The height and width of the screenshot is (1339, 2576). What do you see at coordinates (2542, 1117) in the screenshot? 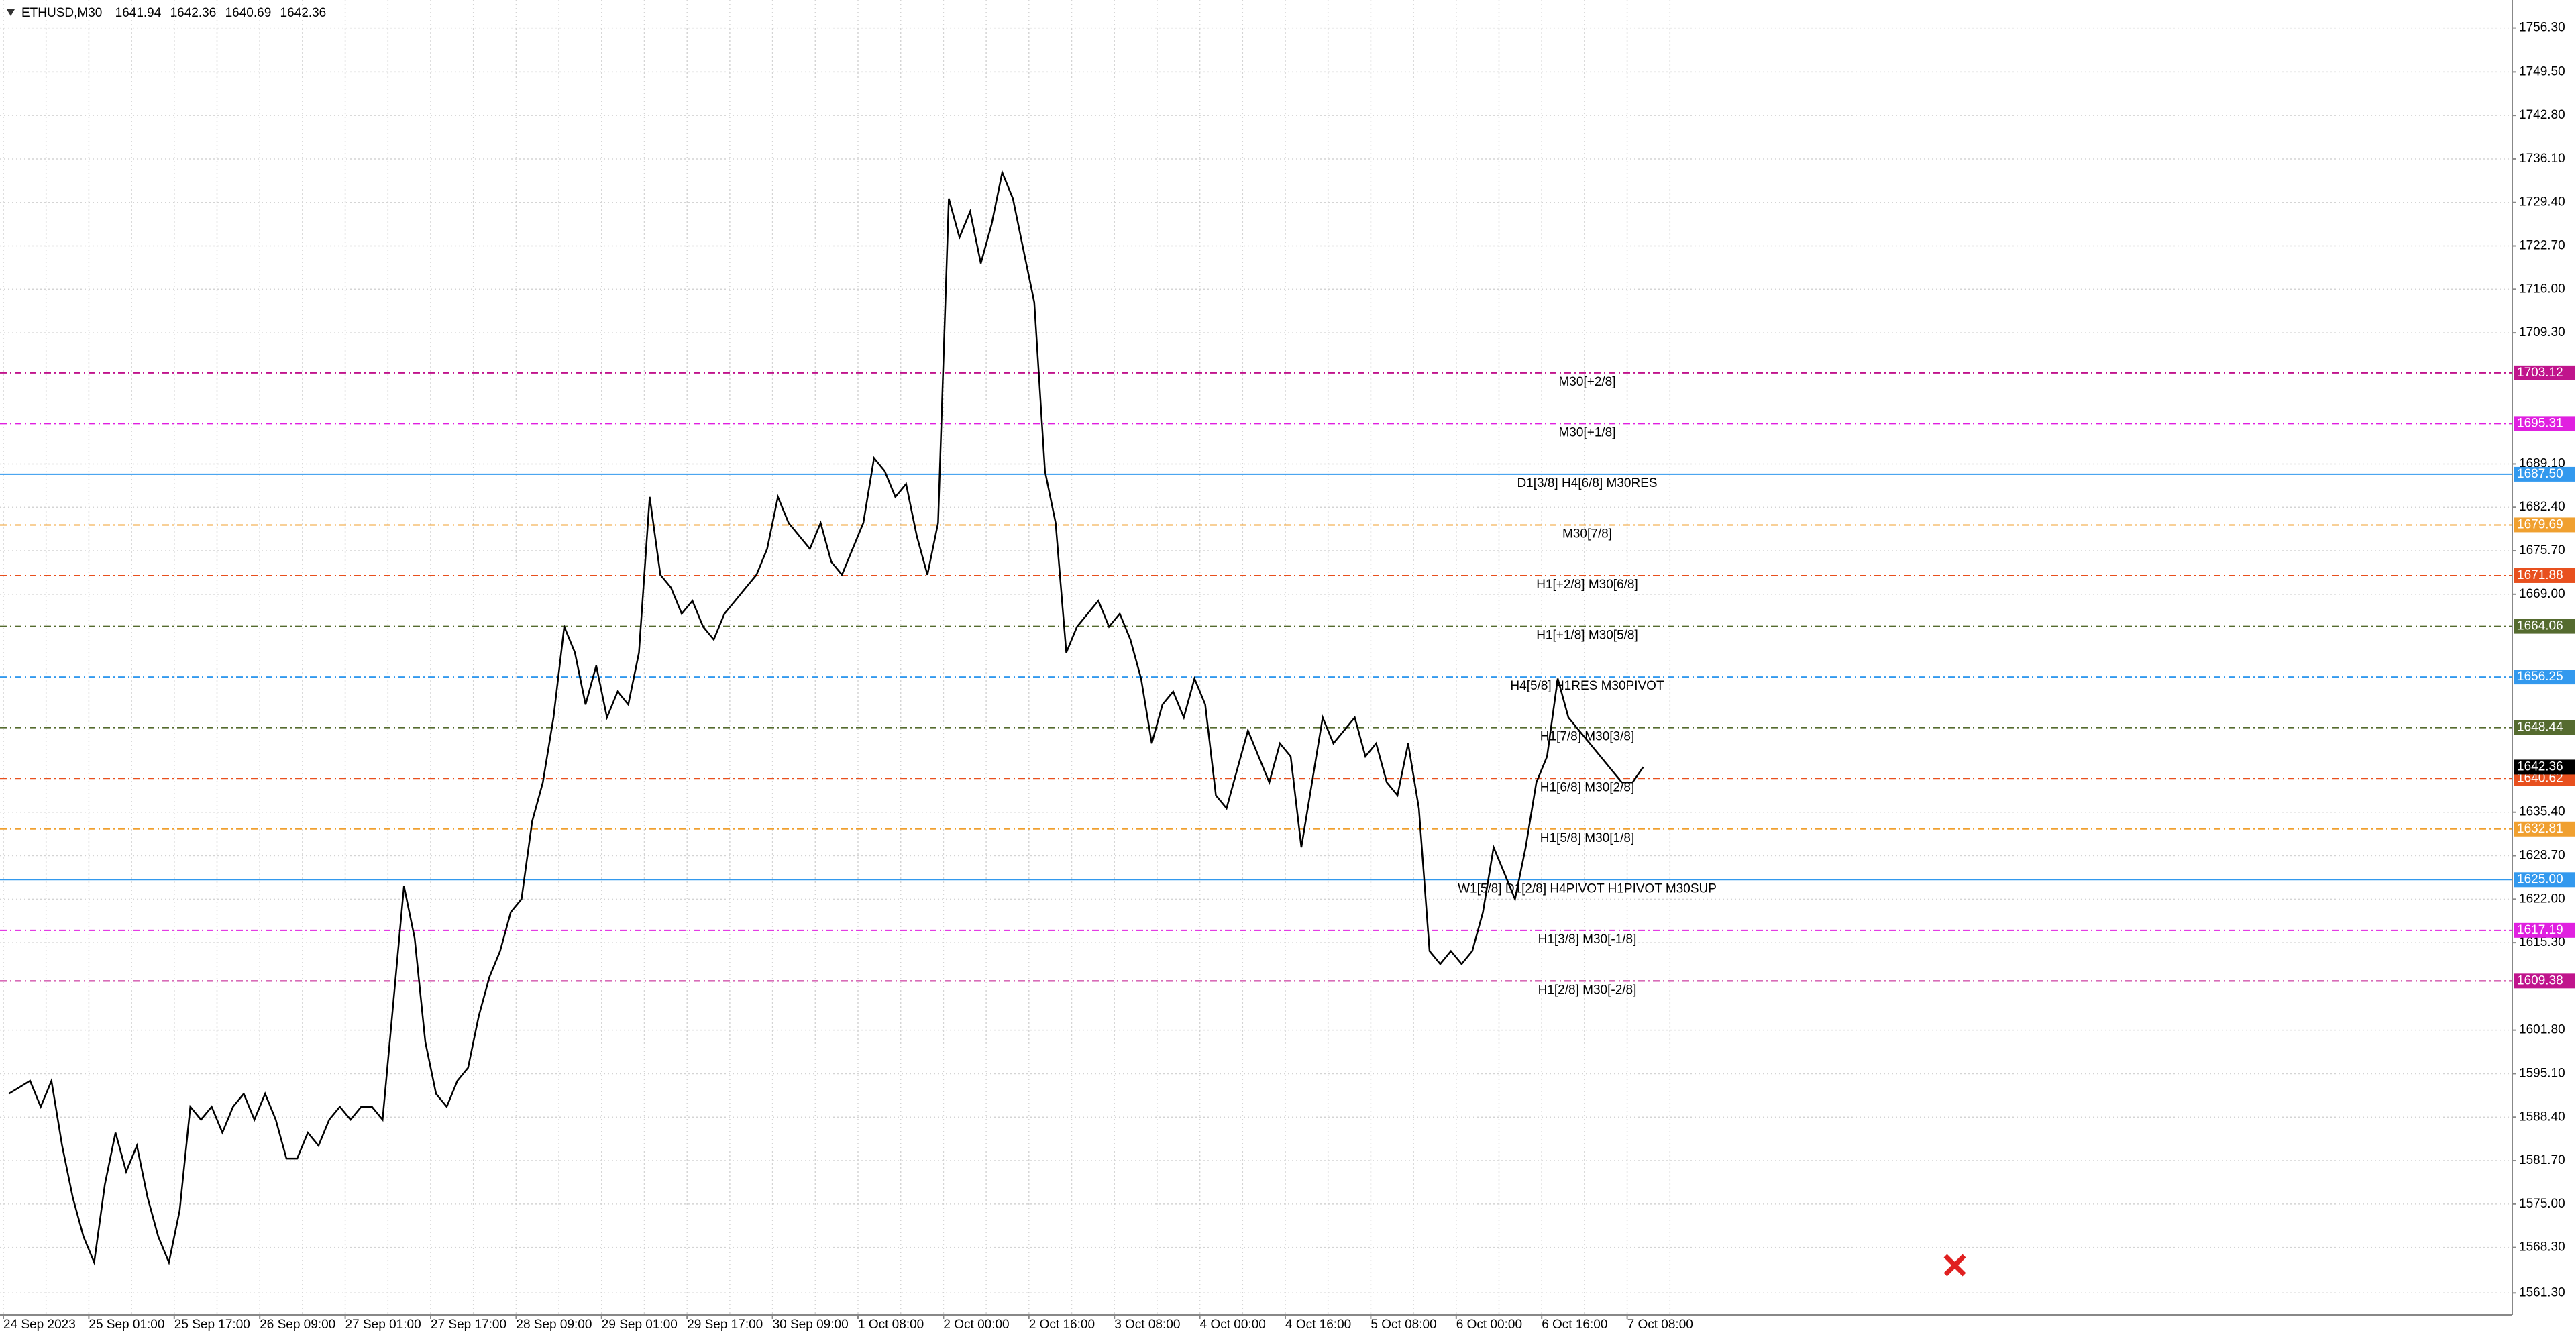
I see `y-tick-label: 1588.40` at bounding box center [2542, 1117].